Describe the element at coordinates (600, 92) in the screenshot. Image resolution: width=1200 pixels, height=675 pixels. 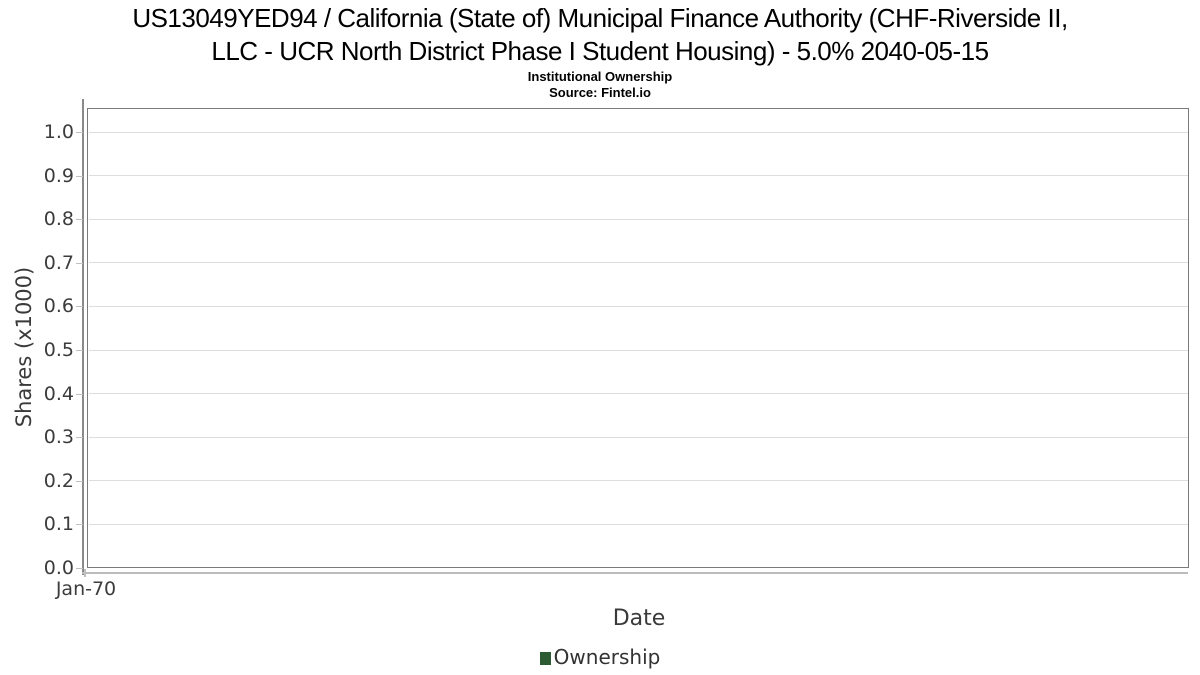
I see `chart-source-credit: Source: Fintel.io` at that location.